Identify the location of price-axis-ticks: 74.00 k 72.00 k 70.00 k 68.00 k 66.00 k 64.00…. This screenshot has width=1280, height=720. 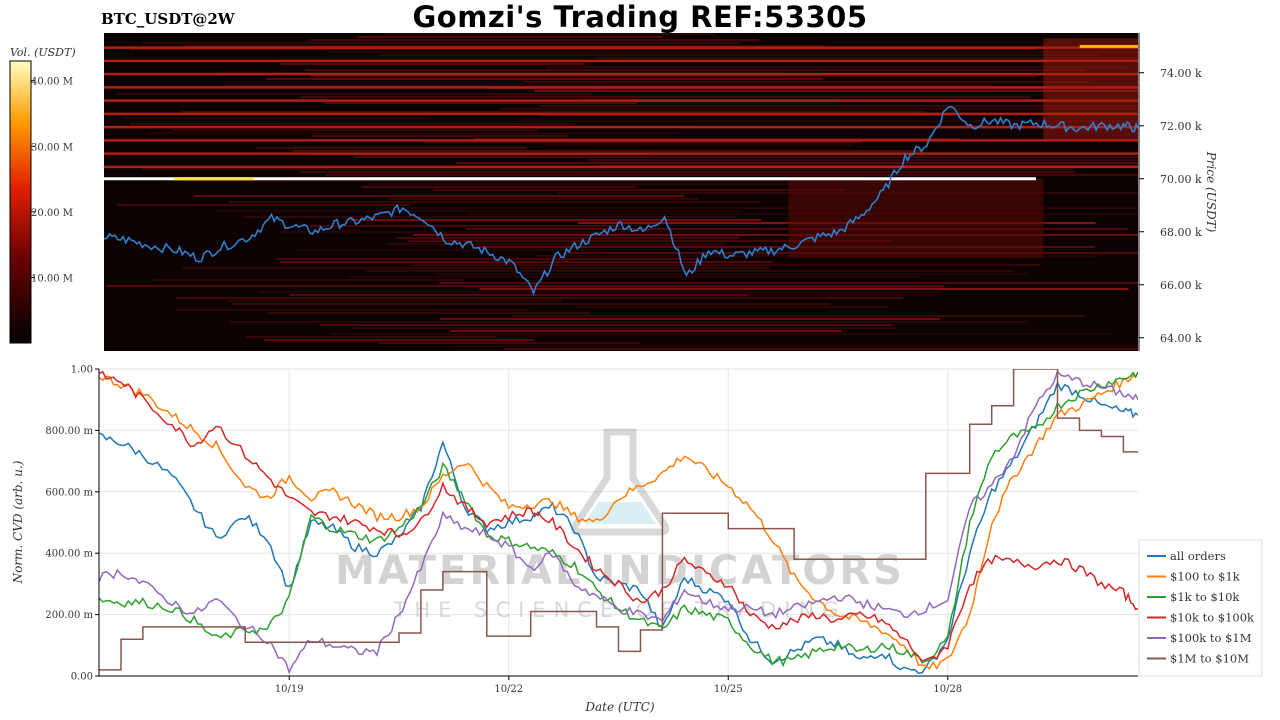
(1170, 206).